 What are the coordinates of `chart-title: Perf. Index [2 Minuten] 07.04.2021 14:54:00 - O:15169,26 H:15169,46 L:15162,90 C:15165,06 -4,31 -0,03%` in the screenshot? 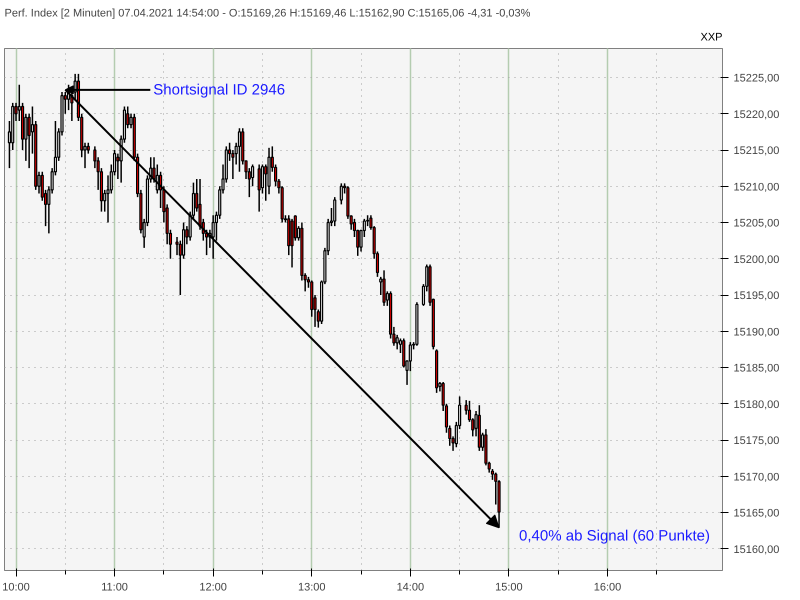 It's located at (267, 14).